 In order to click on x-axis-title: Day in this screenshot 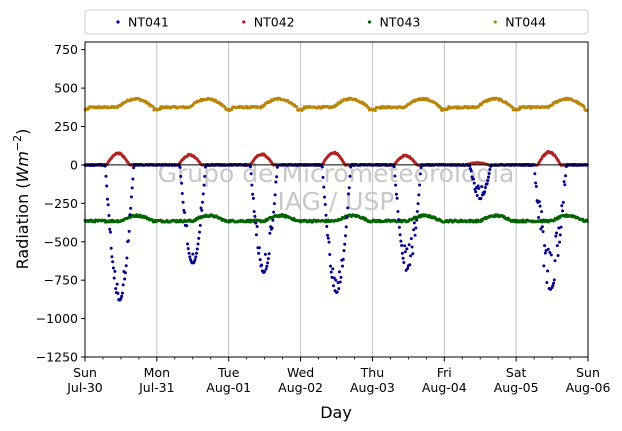, I will do `click(336, 412)`.